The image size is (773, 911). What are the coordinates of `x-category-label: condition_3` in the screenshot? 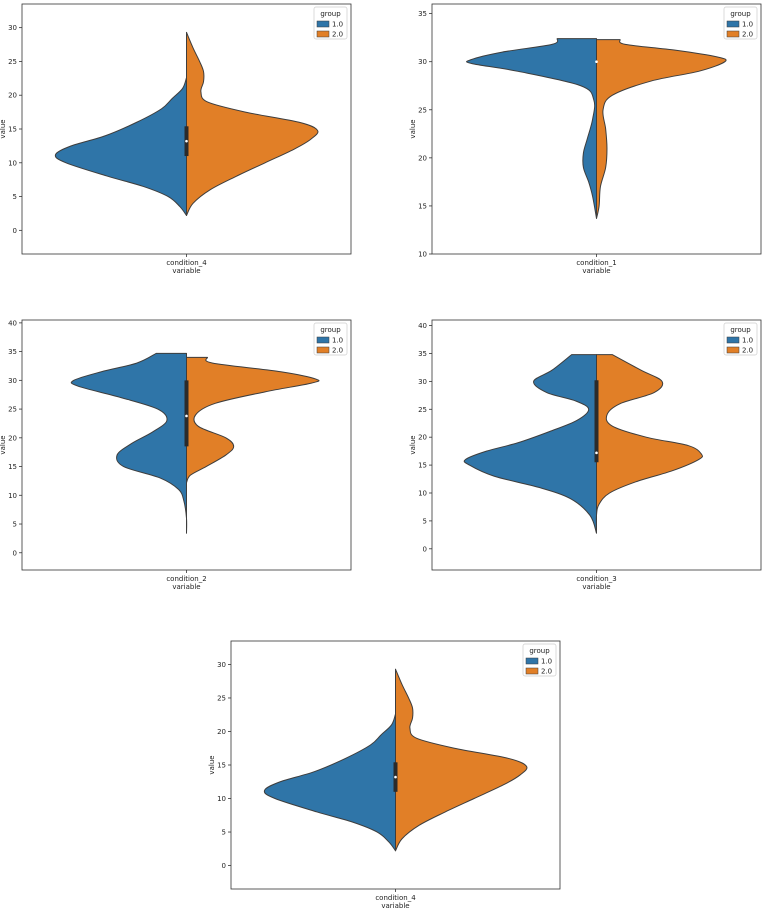 It's located at (596, 579).